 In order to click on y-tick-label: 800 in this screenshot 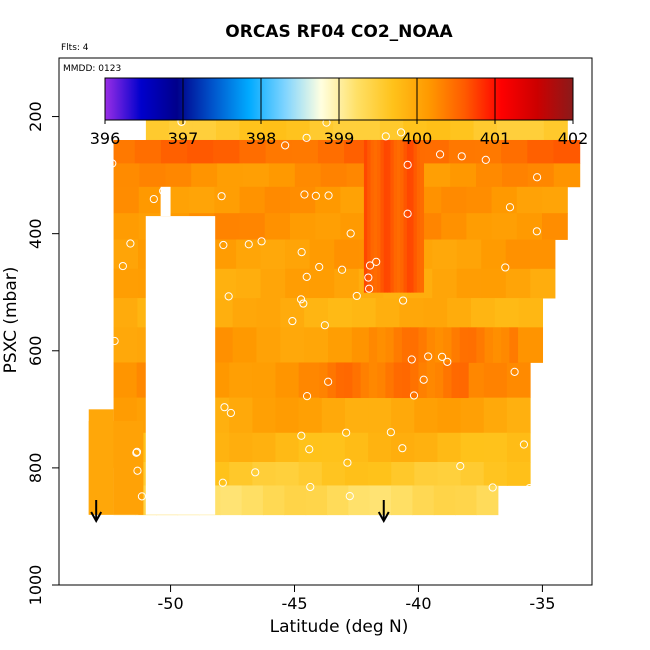, I will do `click(35, 468)`.